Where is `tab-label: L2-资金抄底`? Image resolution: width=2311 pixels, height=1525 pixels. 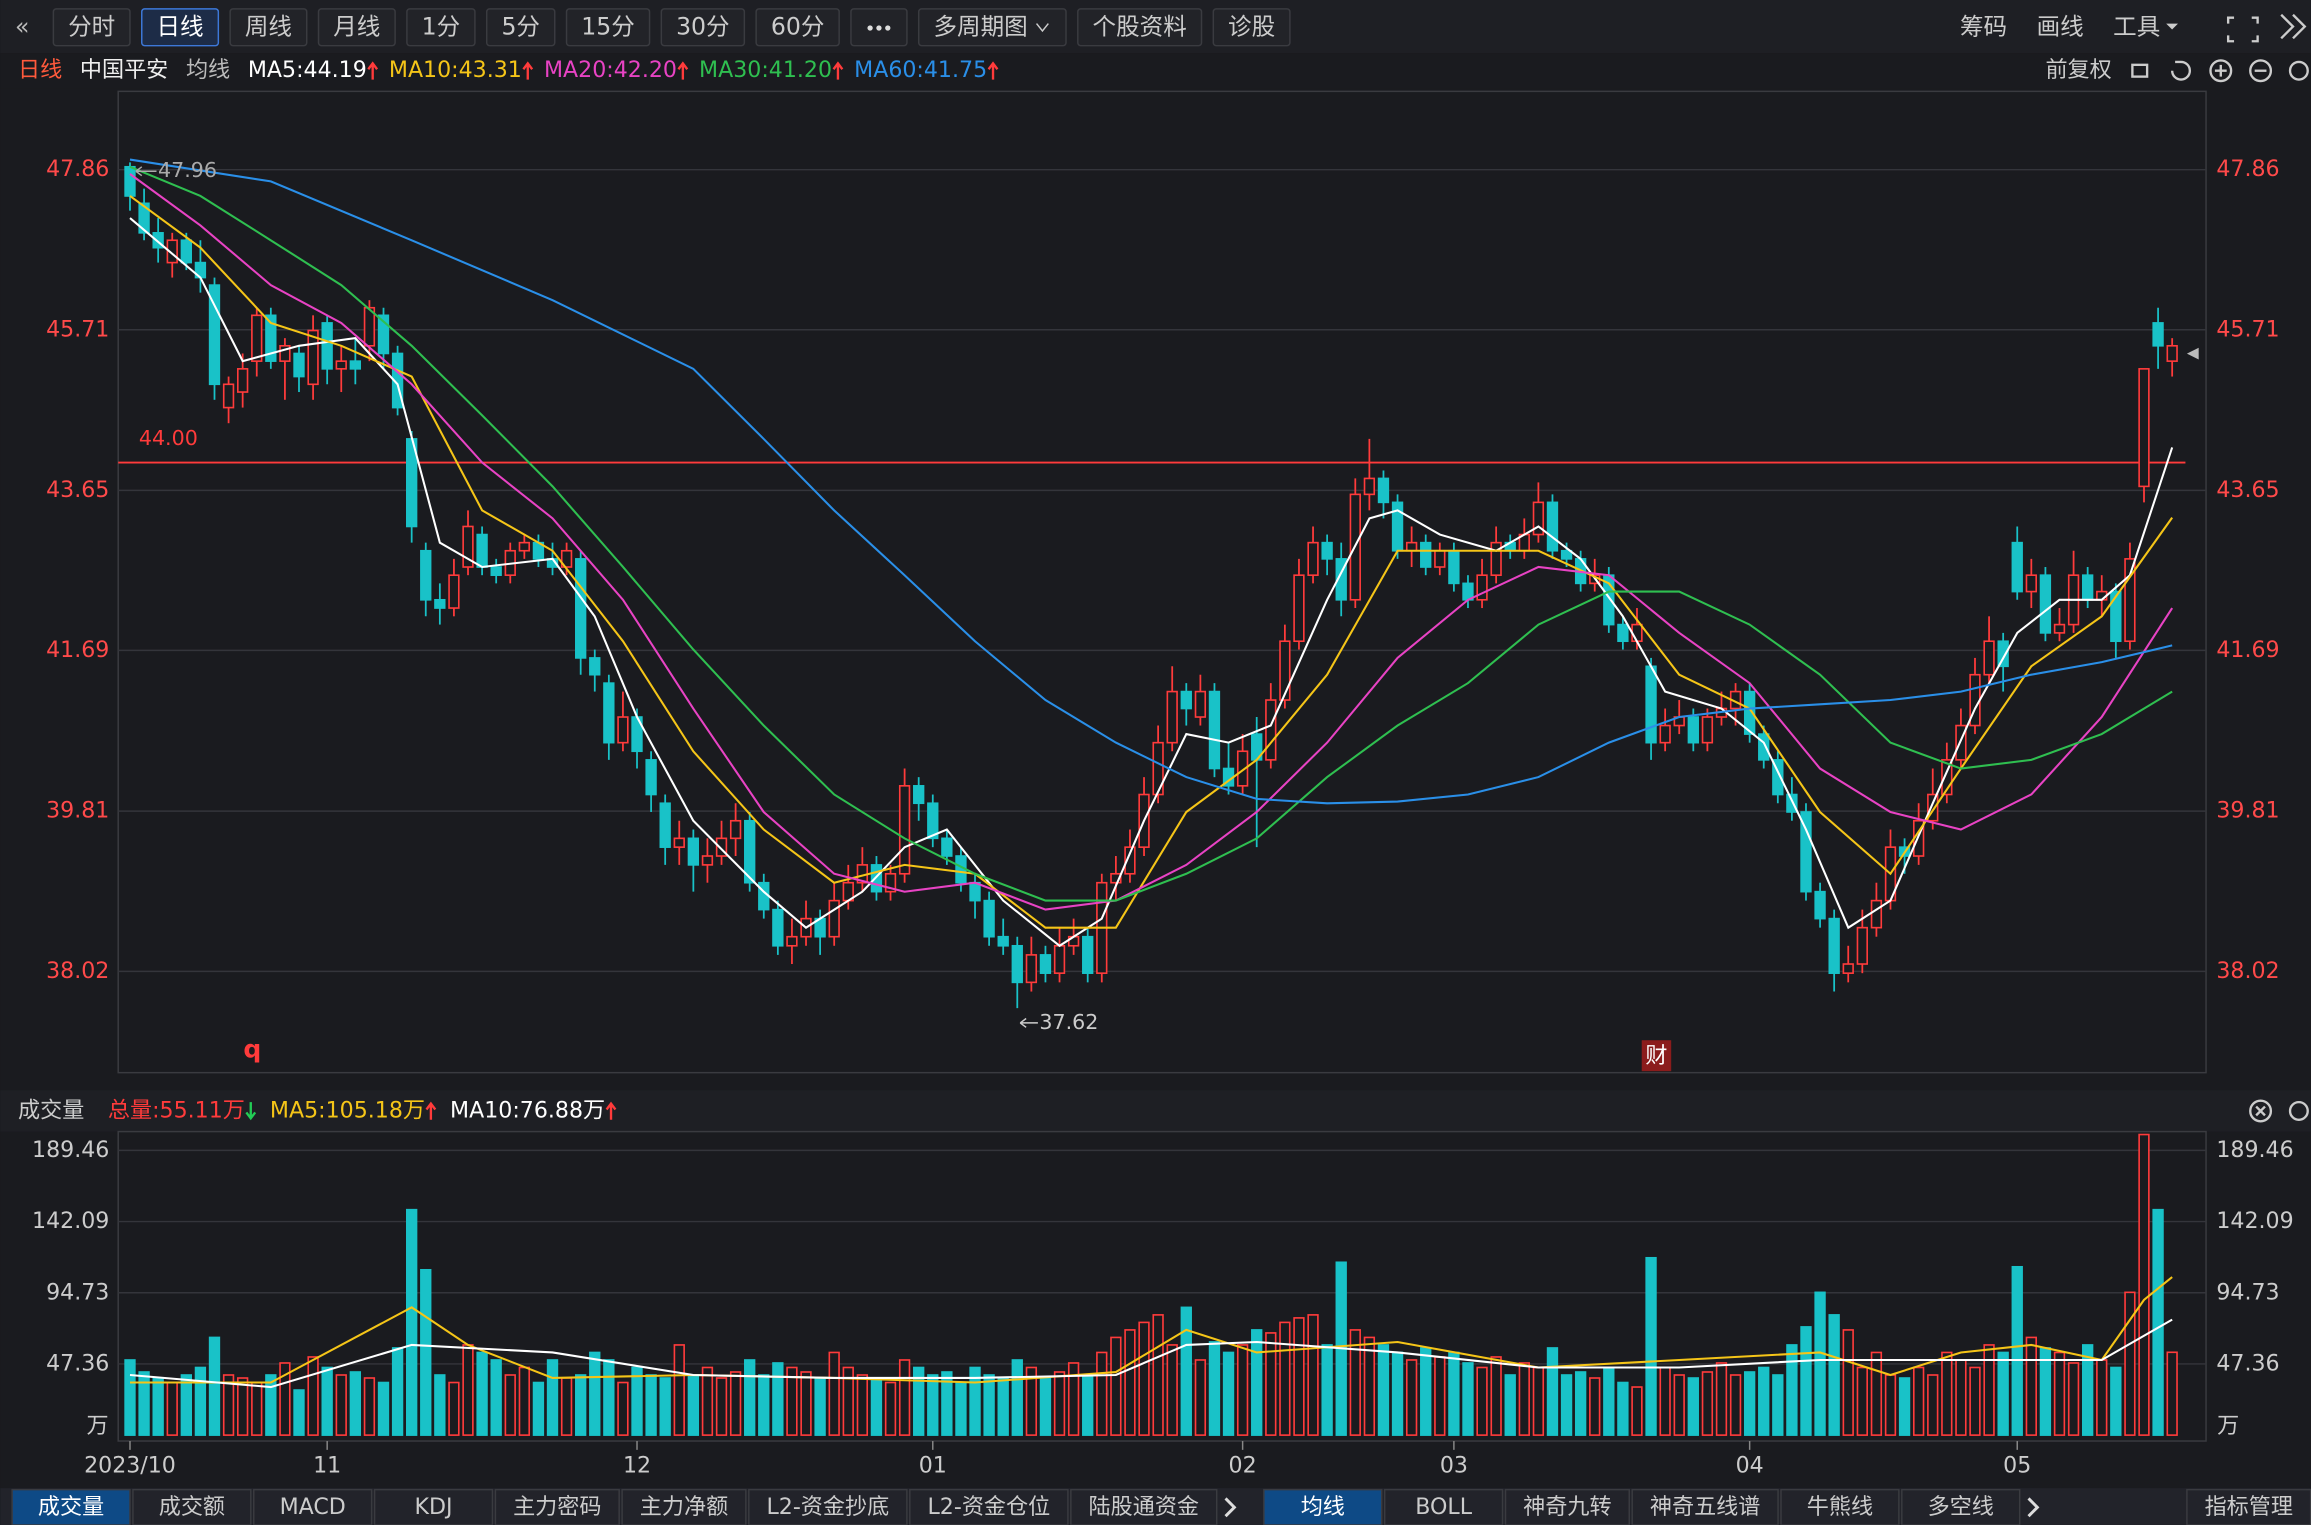 tab-label: L2-资金抄底 is located at coordinates (827, 1507).